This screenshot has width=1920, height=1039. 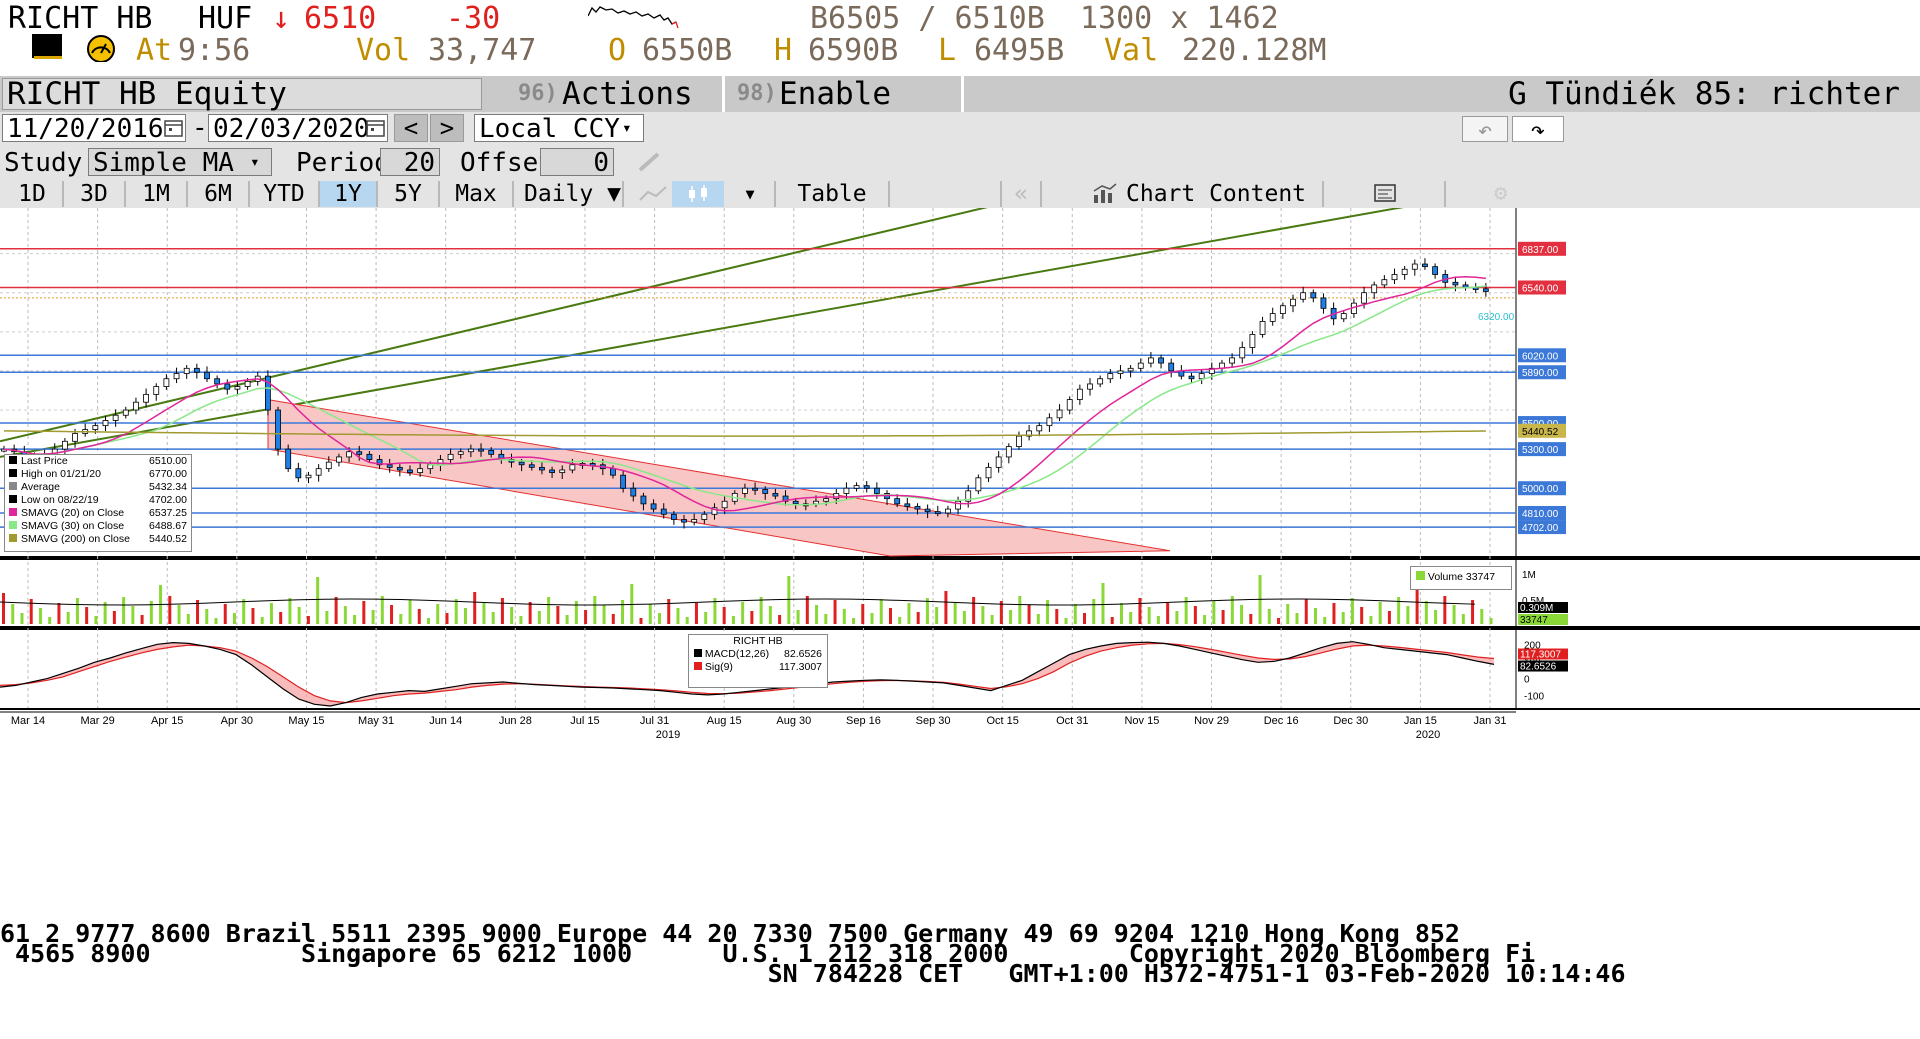 What do you see at coordinates (95, 194) in the screenshot?
I see `tab-3d: 3D` at bounding box center [95, 194].